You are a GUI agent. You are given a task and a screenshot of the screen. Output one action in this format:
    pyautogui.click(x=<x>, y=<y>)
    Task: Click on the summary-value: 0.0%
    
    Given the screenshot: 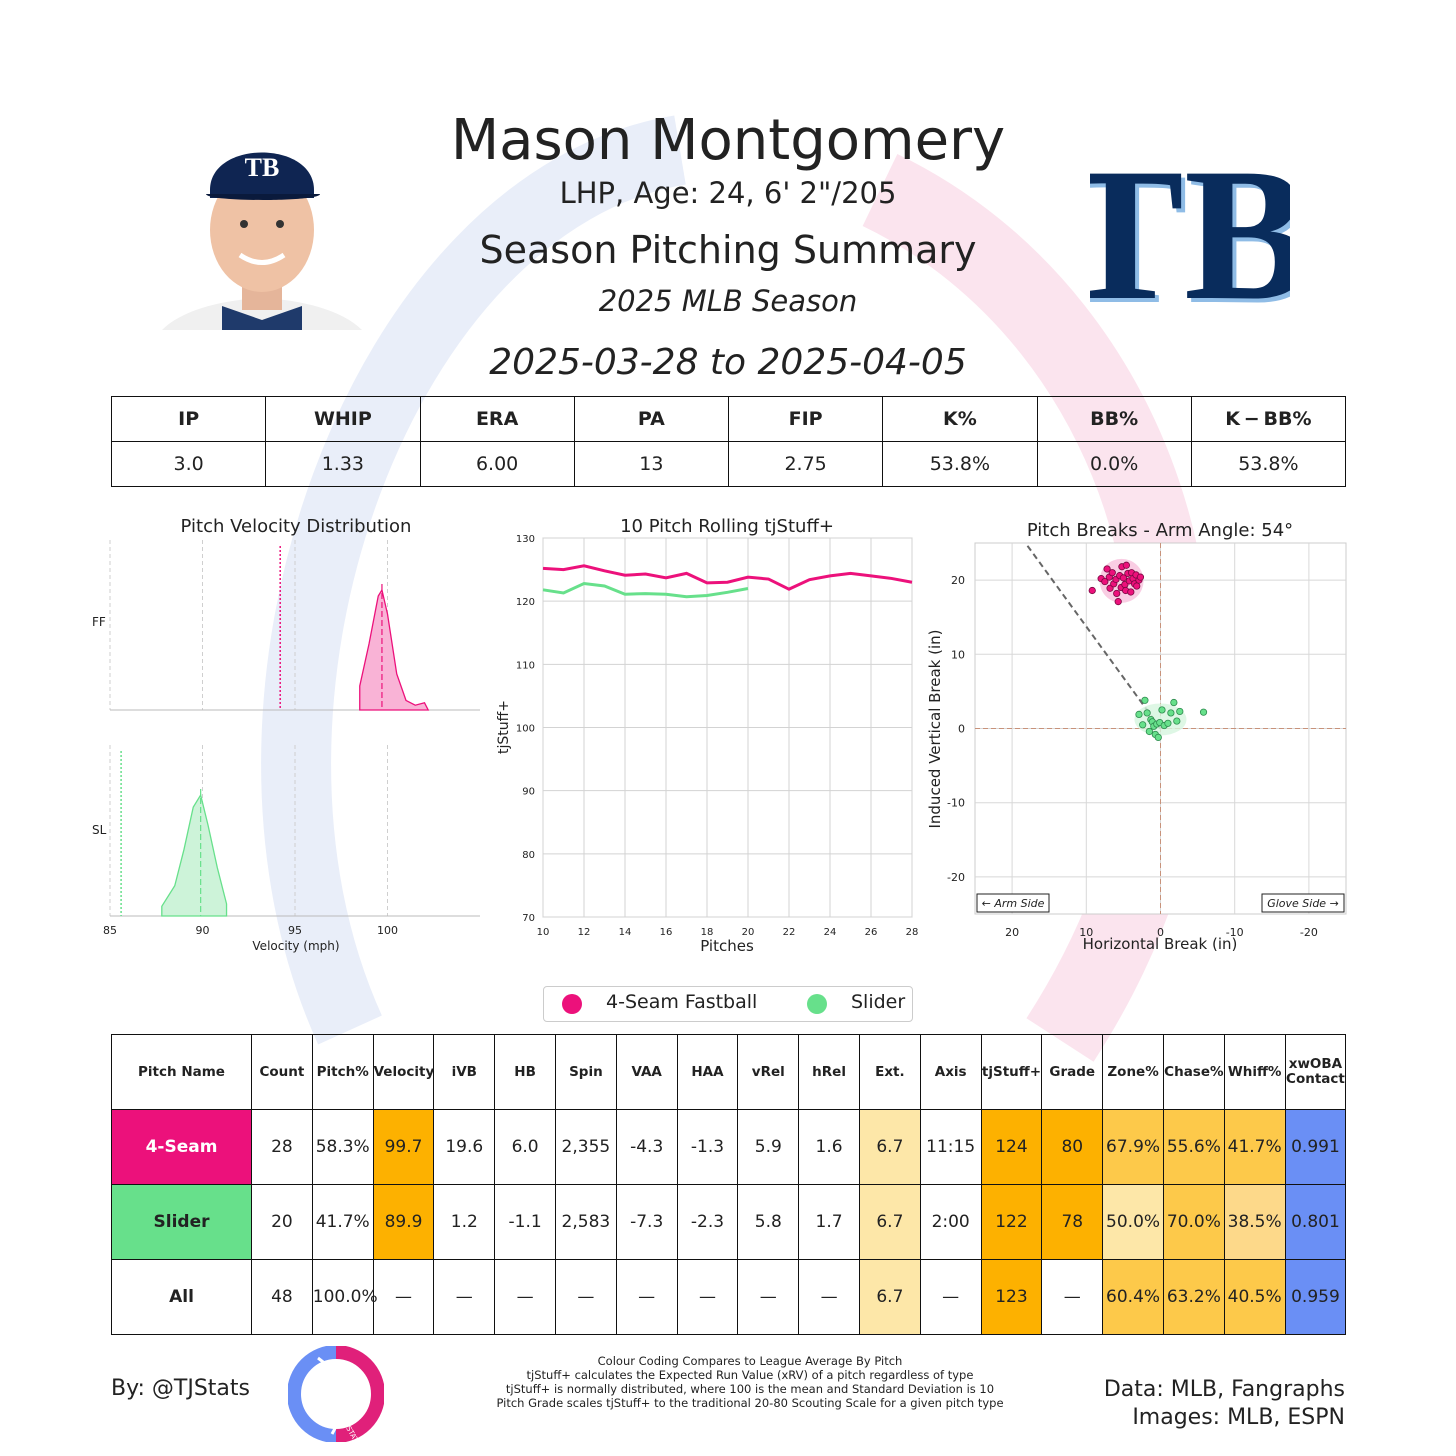 What is the action you would take?
    pyautogui.click(x=1114, y=464)
    